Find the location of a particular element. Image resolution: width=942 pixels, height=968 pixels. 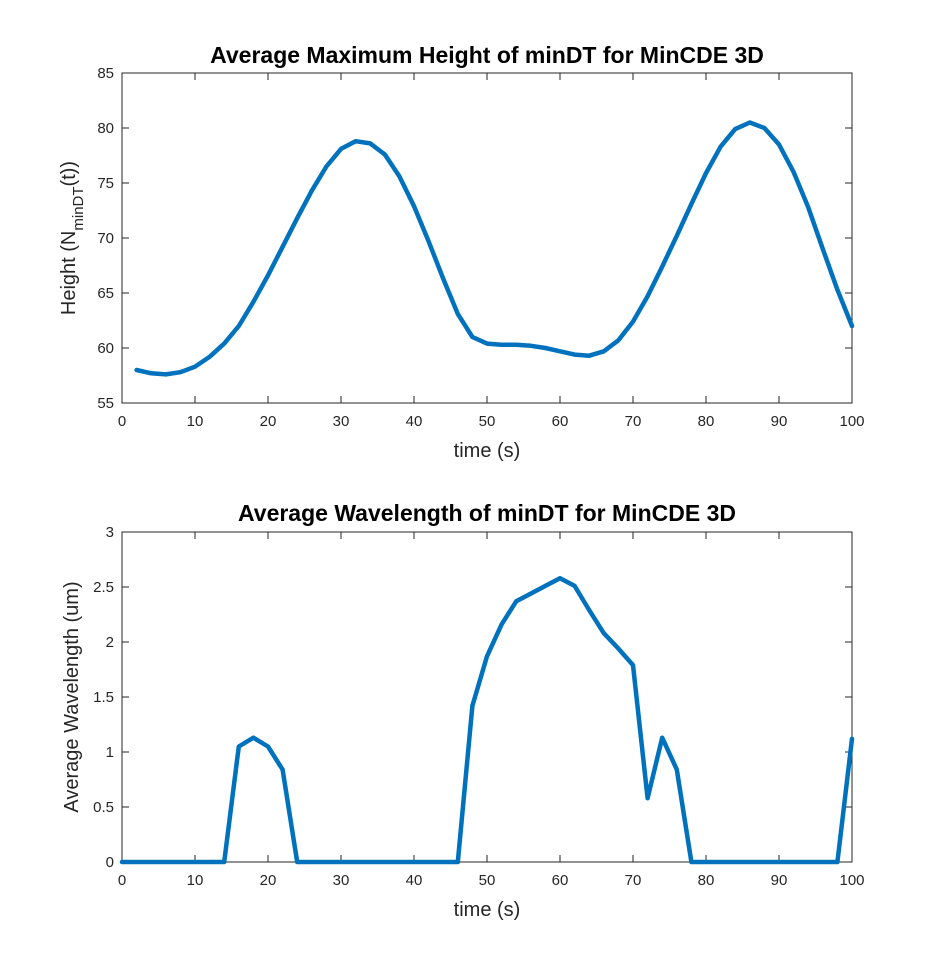

y-tick-label: 65 is located at coordinates (105, 293).